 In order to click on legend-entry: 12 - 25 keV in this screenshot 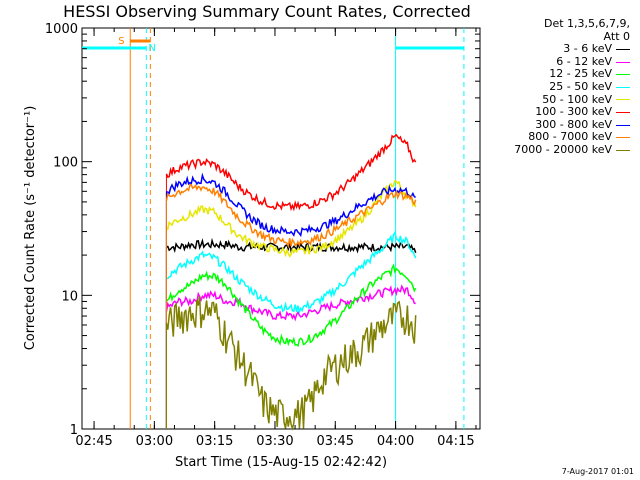, I will do `click(558, 74)`.